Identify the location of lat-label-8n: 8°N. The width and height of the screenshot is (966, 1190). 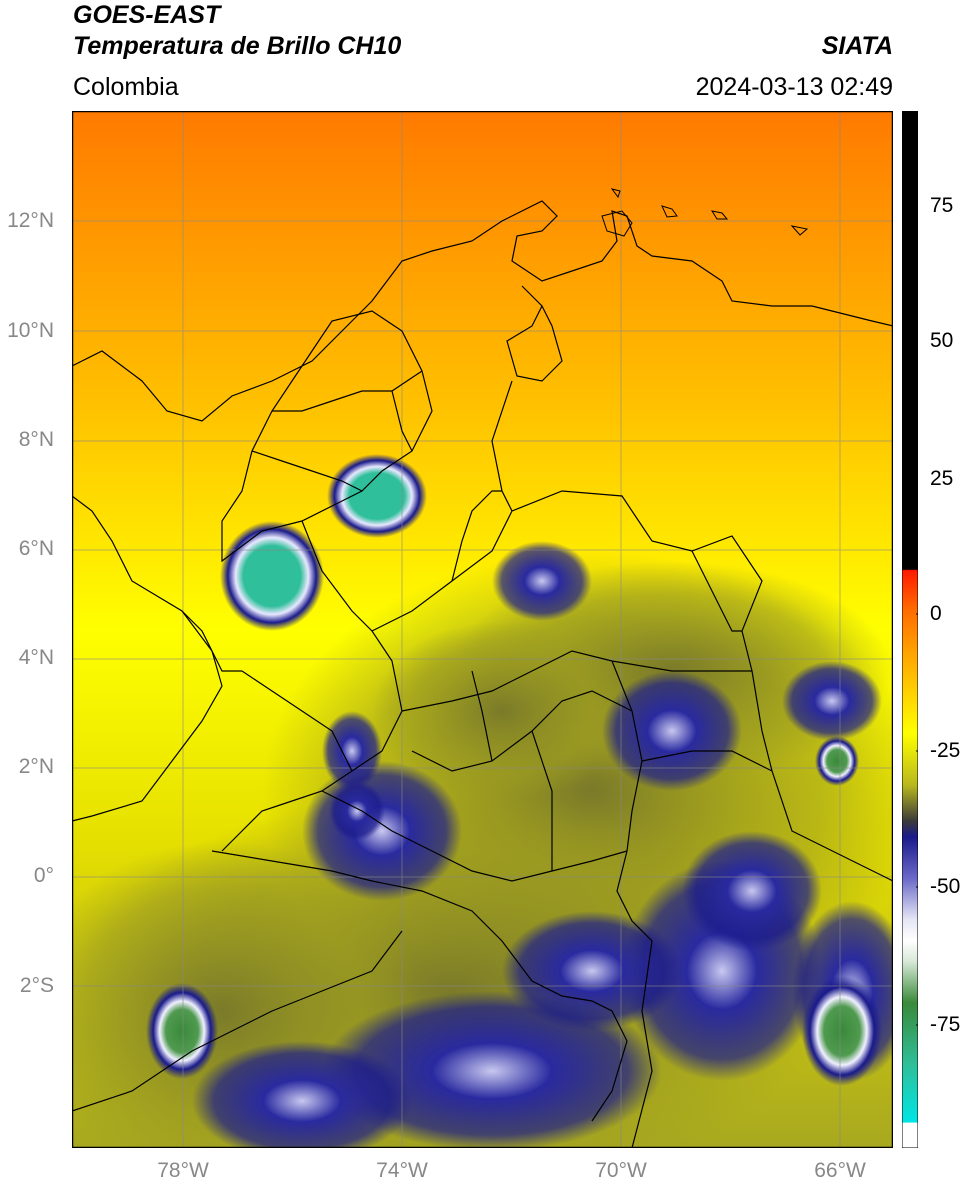
(36, 439).